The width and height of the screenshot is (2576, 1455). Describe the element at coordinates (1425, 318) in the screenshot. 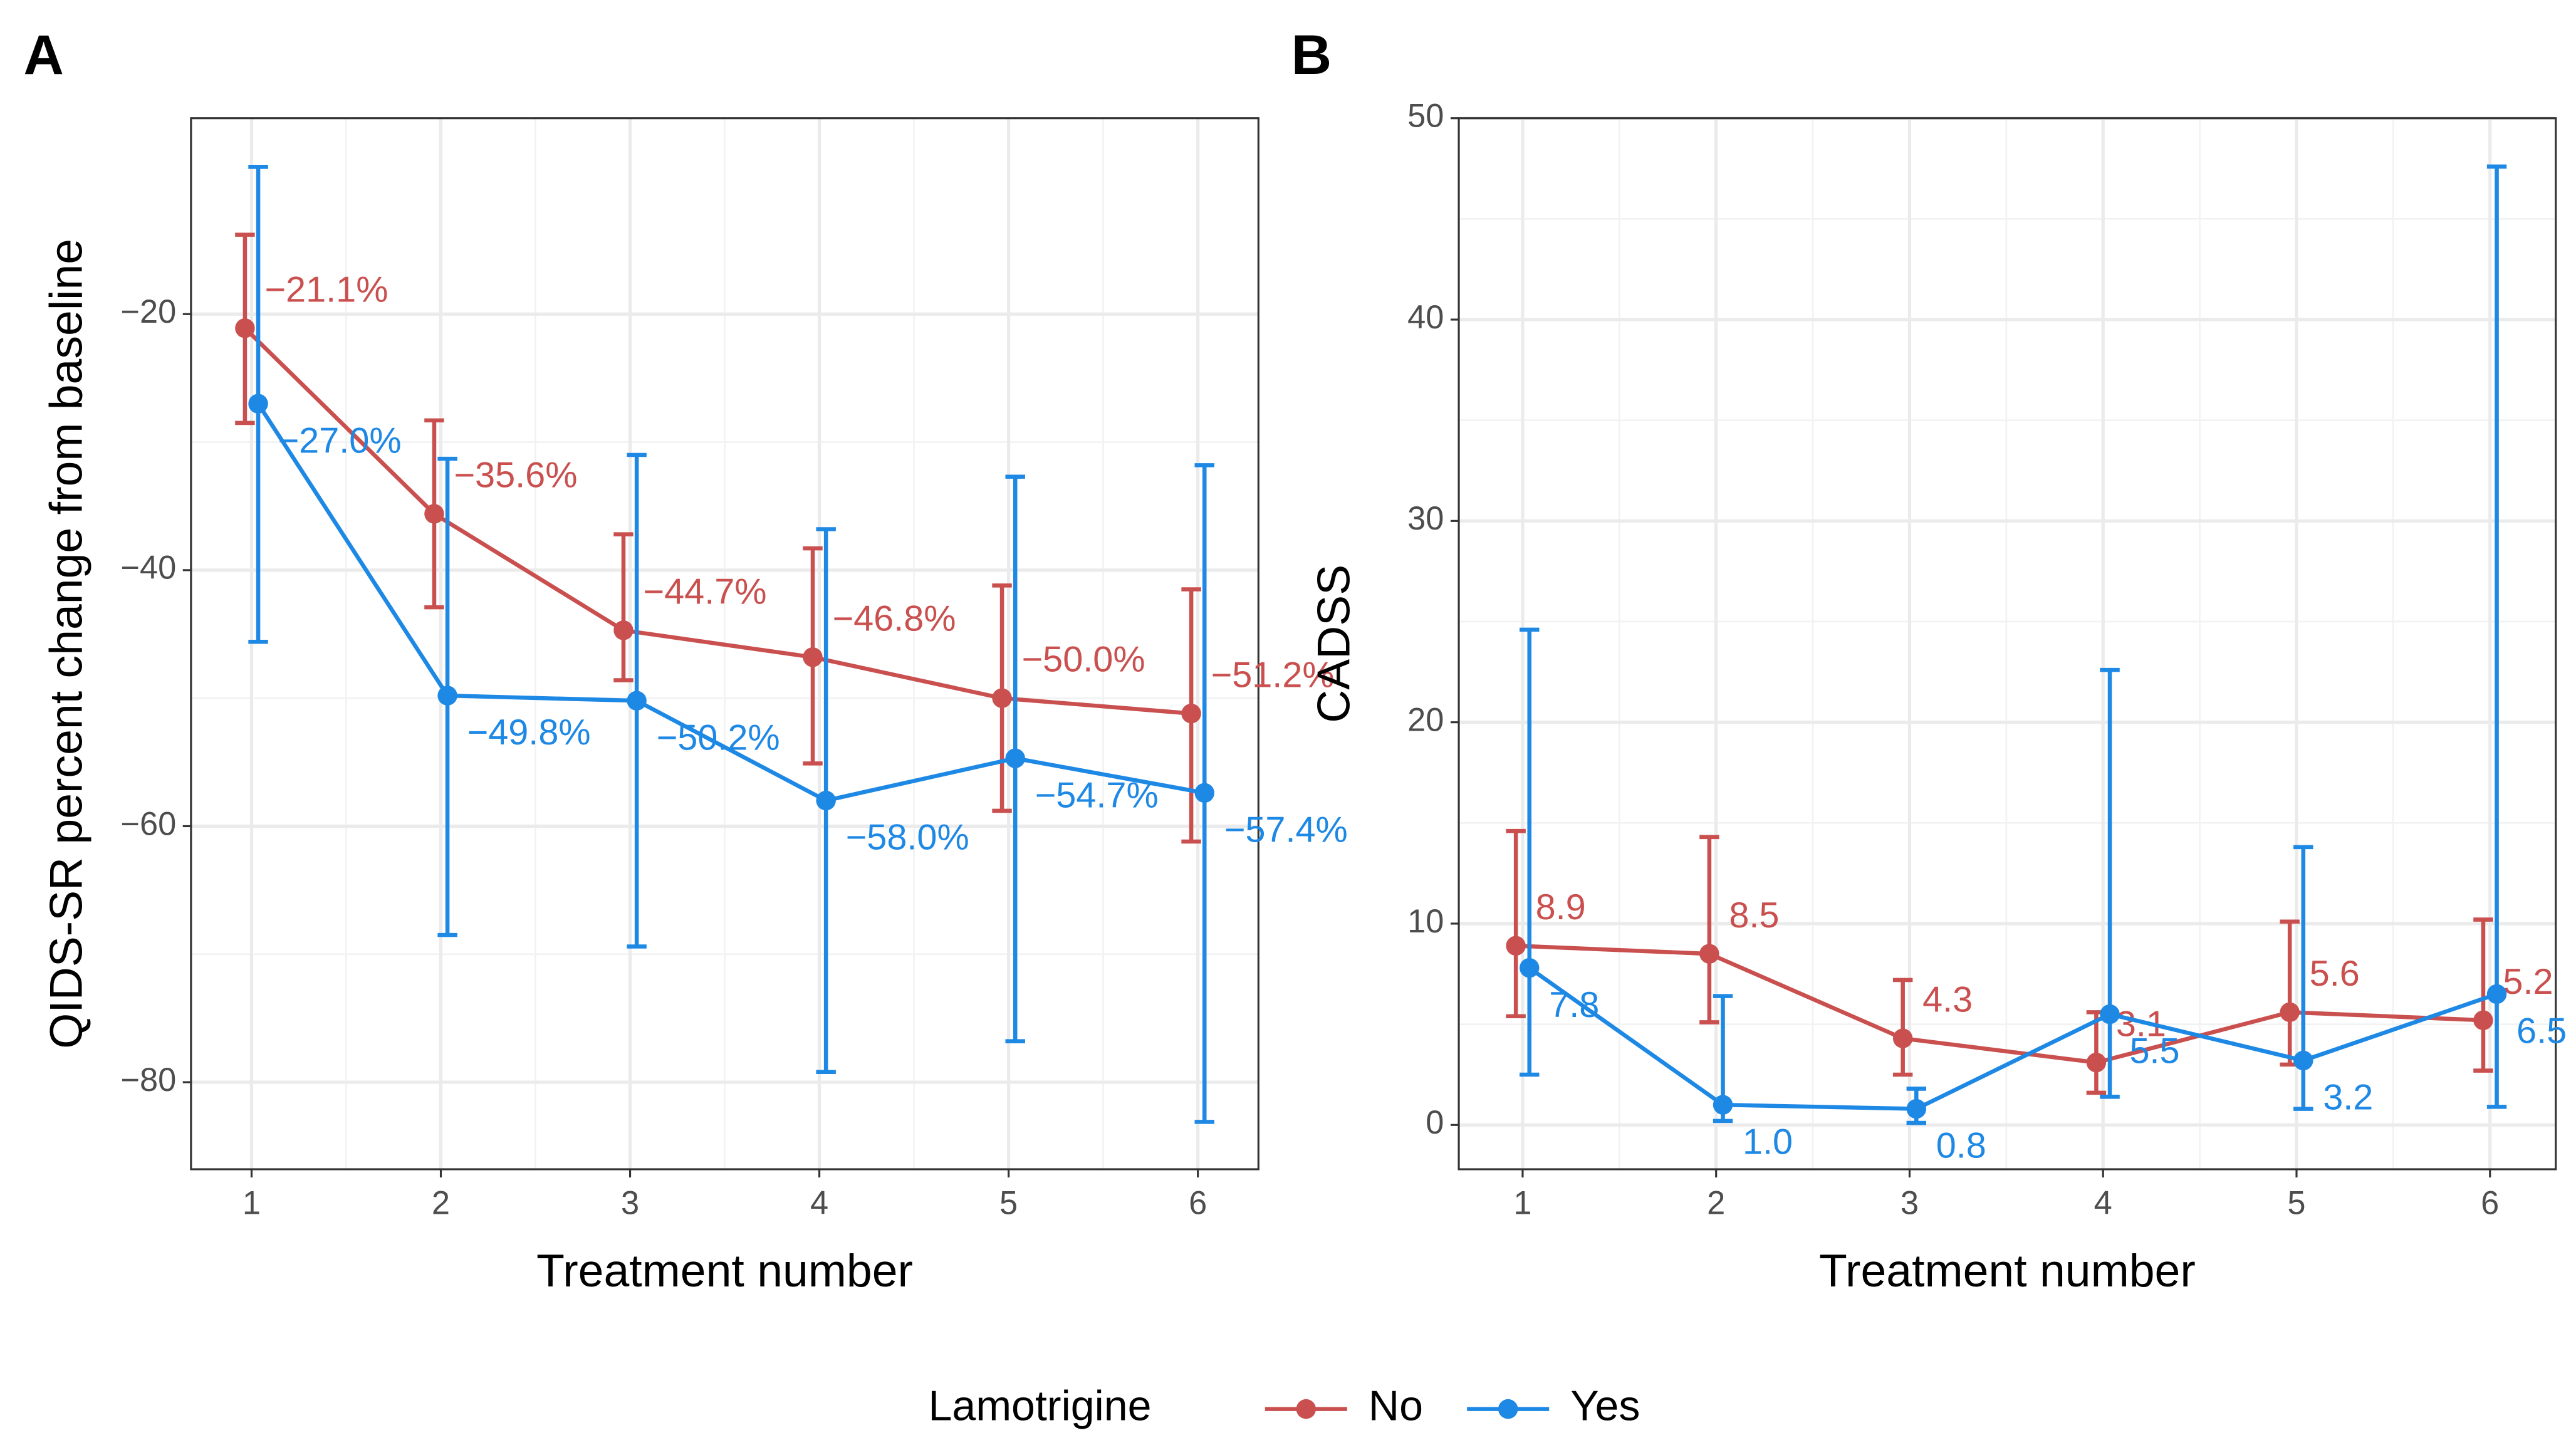

I see `y-tick-label: 40` at that location.